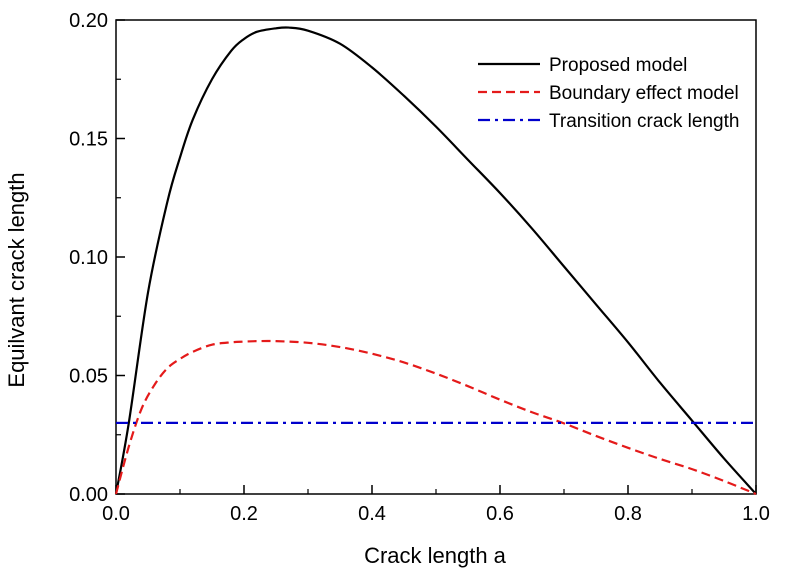 The image size is (791, 576). I want to click on x-tick-label: 0.6, so click(500, 514).